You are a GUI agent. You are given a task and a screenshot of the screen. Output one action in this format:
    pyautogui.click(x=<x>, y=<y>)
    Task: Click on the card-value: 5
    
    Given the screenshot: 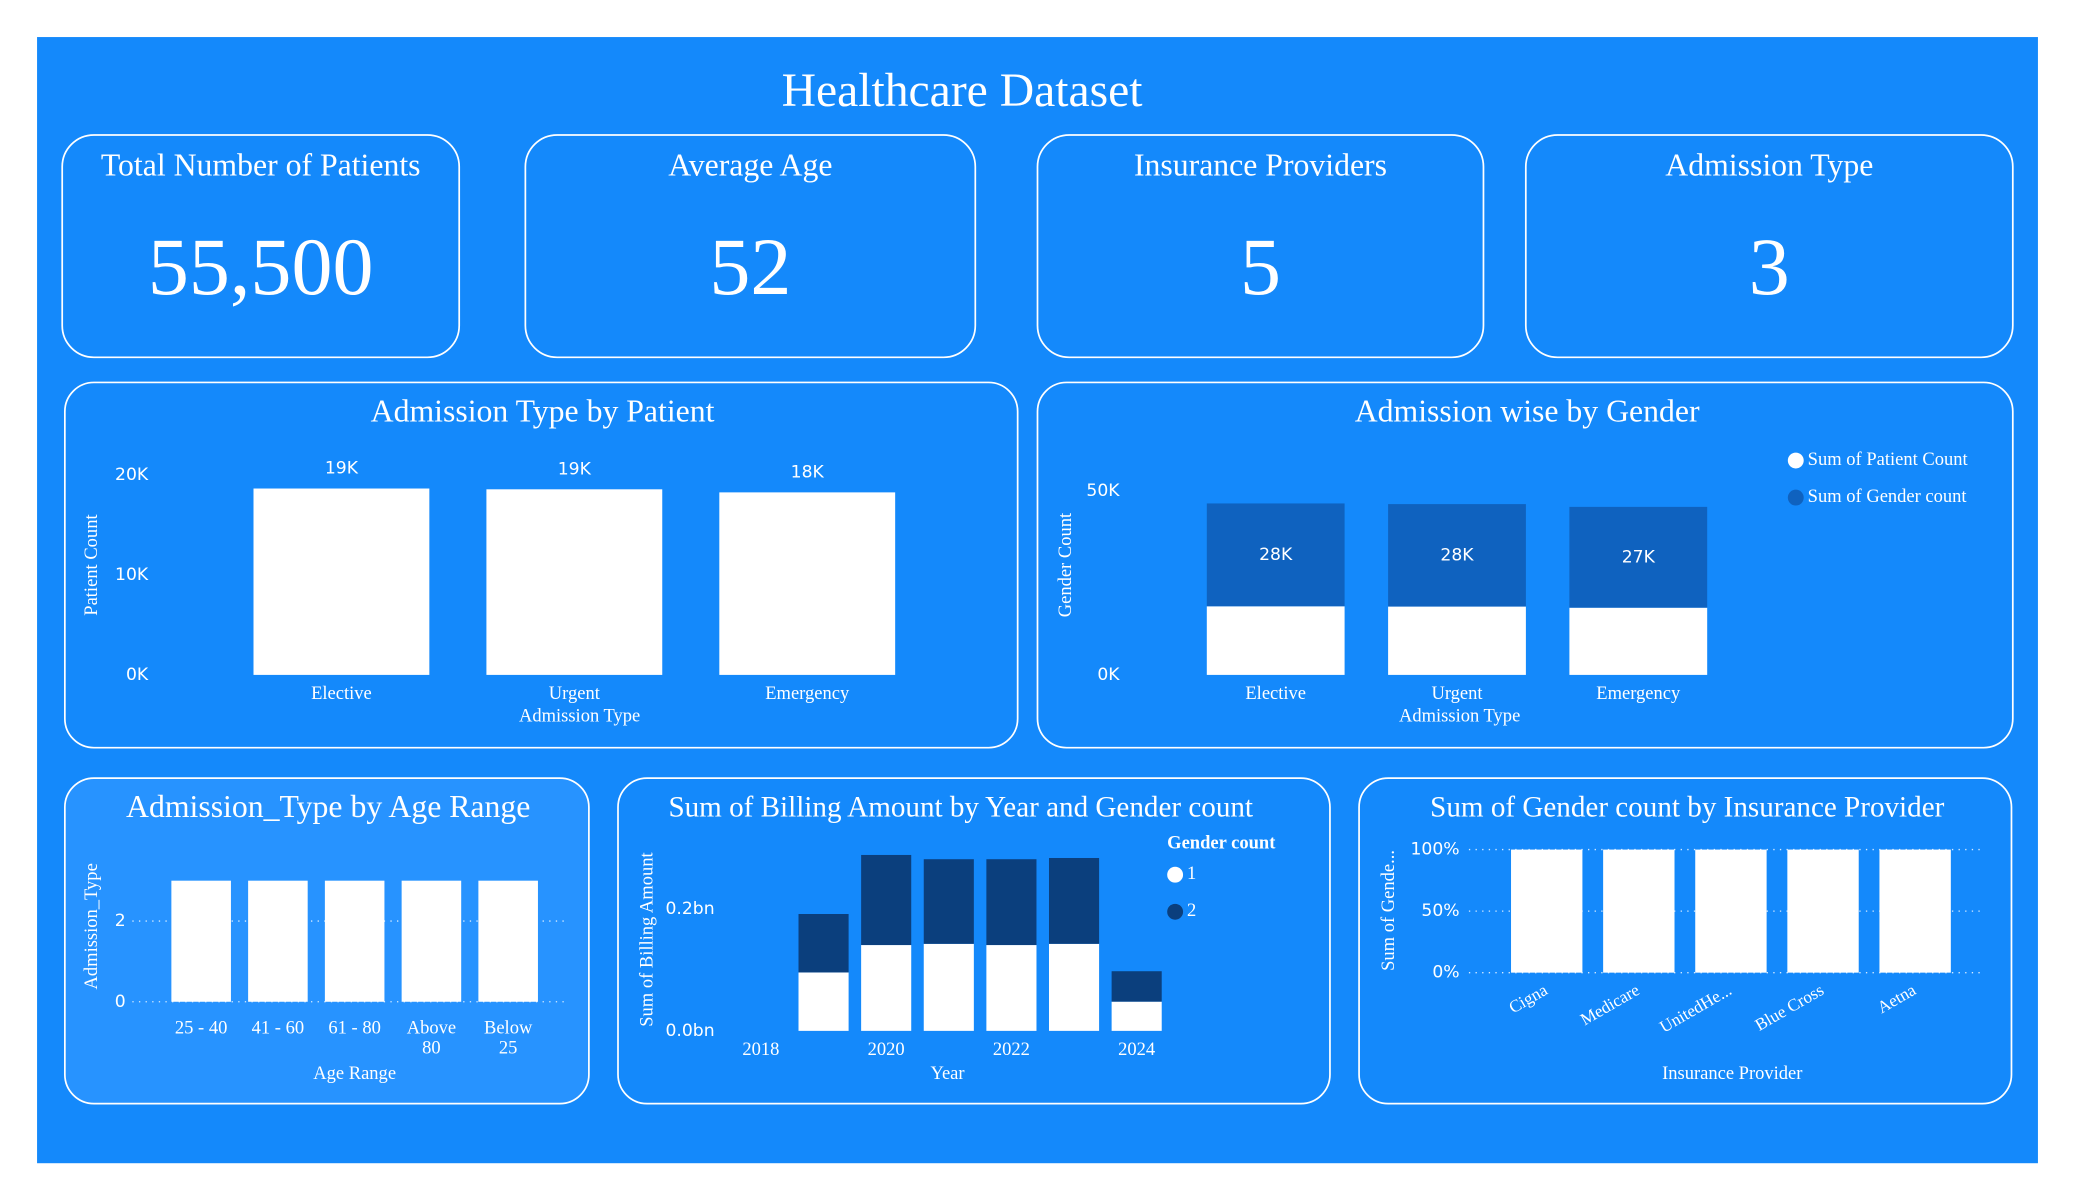 What is the action you would take?
    pyautogui.click(x=1260, y=266)
    